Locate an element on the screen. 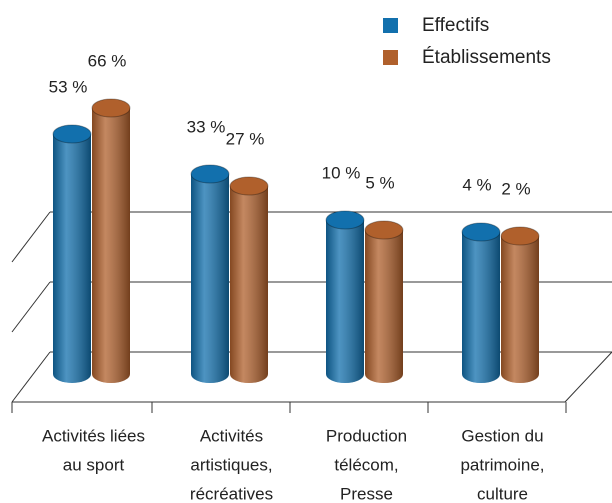 The height and width of the screenshot is (503, 612). legend-label: Établissements is located at coordinates (486, 57).